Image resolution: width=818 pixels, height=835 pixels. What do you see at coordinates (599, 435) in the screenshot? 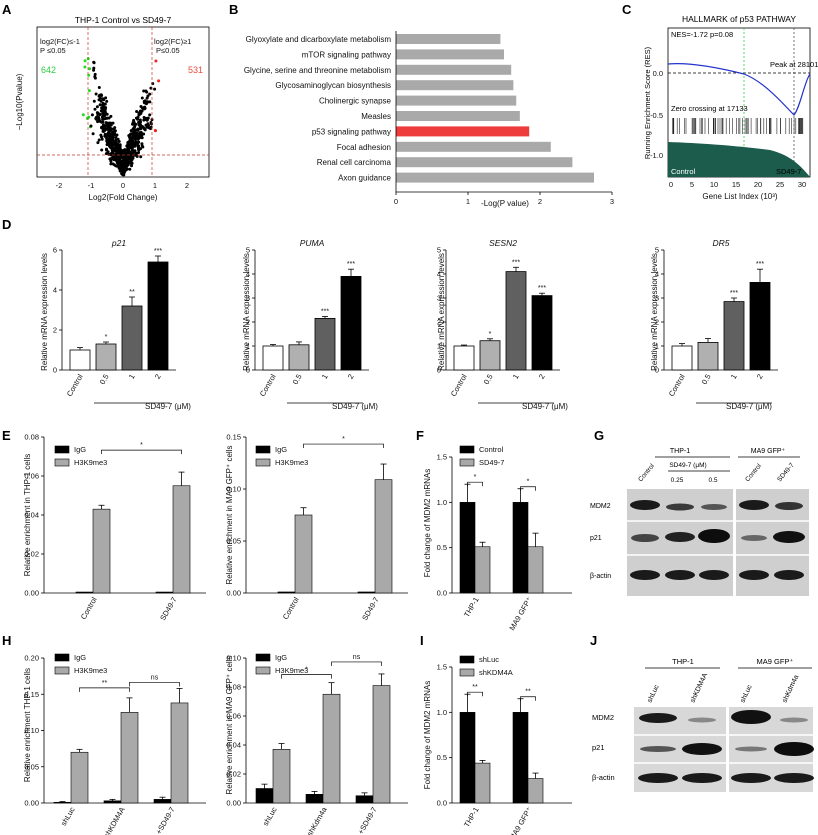
I see `panel-label-g: G` at bounding box center [599, 435].